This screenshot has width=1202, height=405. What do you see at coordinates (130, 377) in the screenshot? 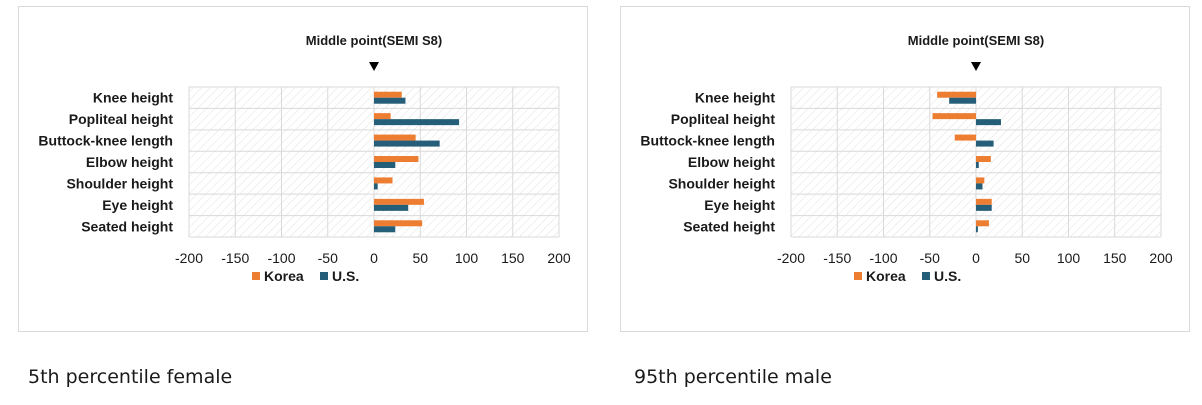
I see `chart-caption-female: 5th percentile female` at bounding box center [130, 377].